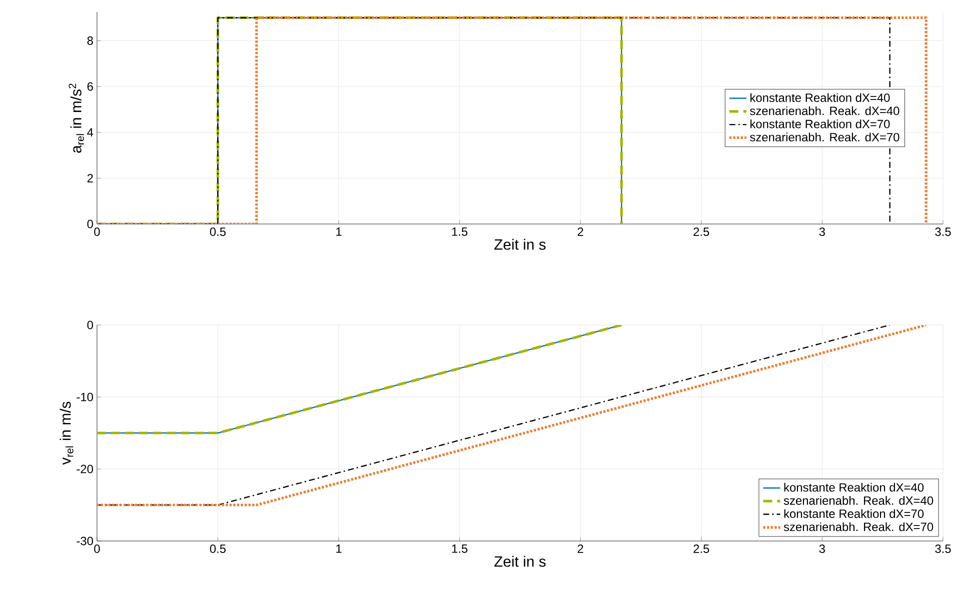 Image resolution: width=956 pixels, height=609 pixels. Describe the element at coordinates (90, 40) in the screenshot. I see `y-tick-label: 8` at that location.